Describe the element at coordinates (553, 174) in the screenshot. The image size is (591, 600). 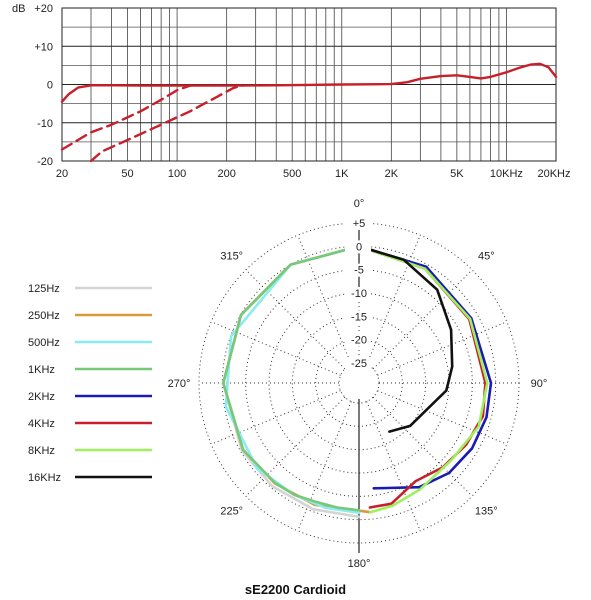
I see `frequency-x-tick-label: 20KHz` at that location.